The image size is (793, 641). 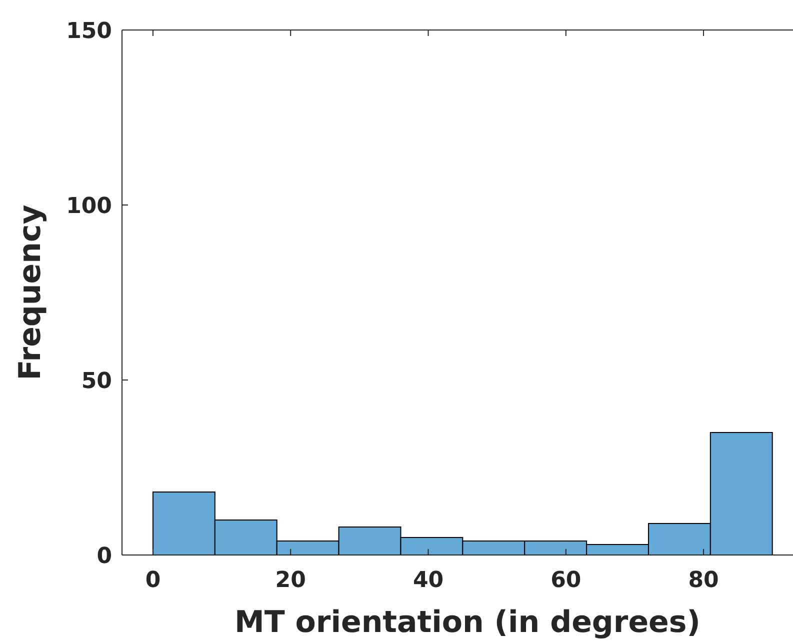 What do you see at coordinates (566, 580) in the screenshot?
I see `x-tick-label: 60` at bounding box center [566, 580].